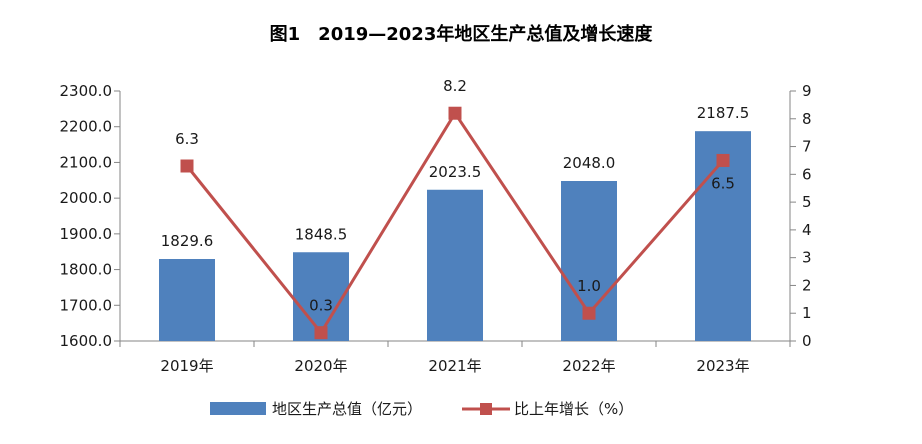  I want to click on bar-data-label: 2023.5, so click(455, 172).